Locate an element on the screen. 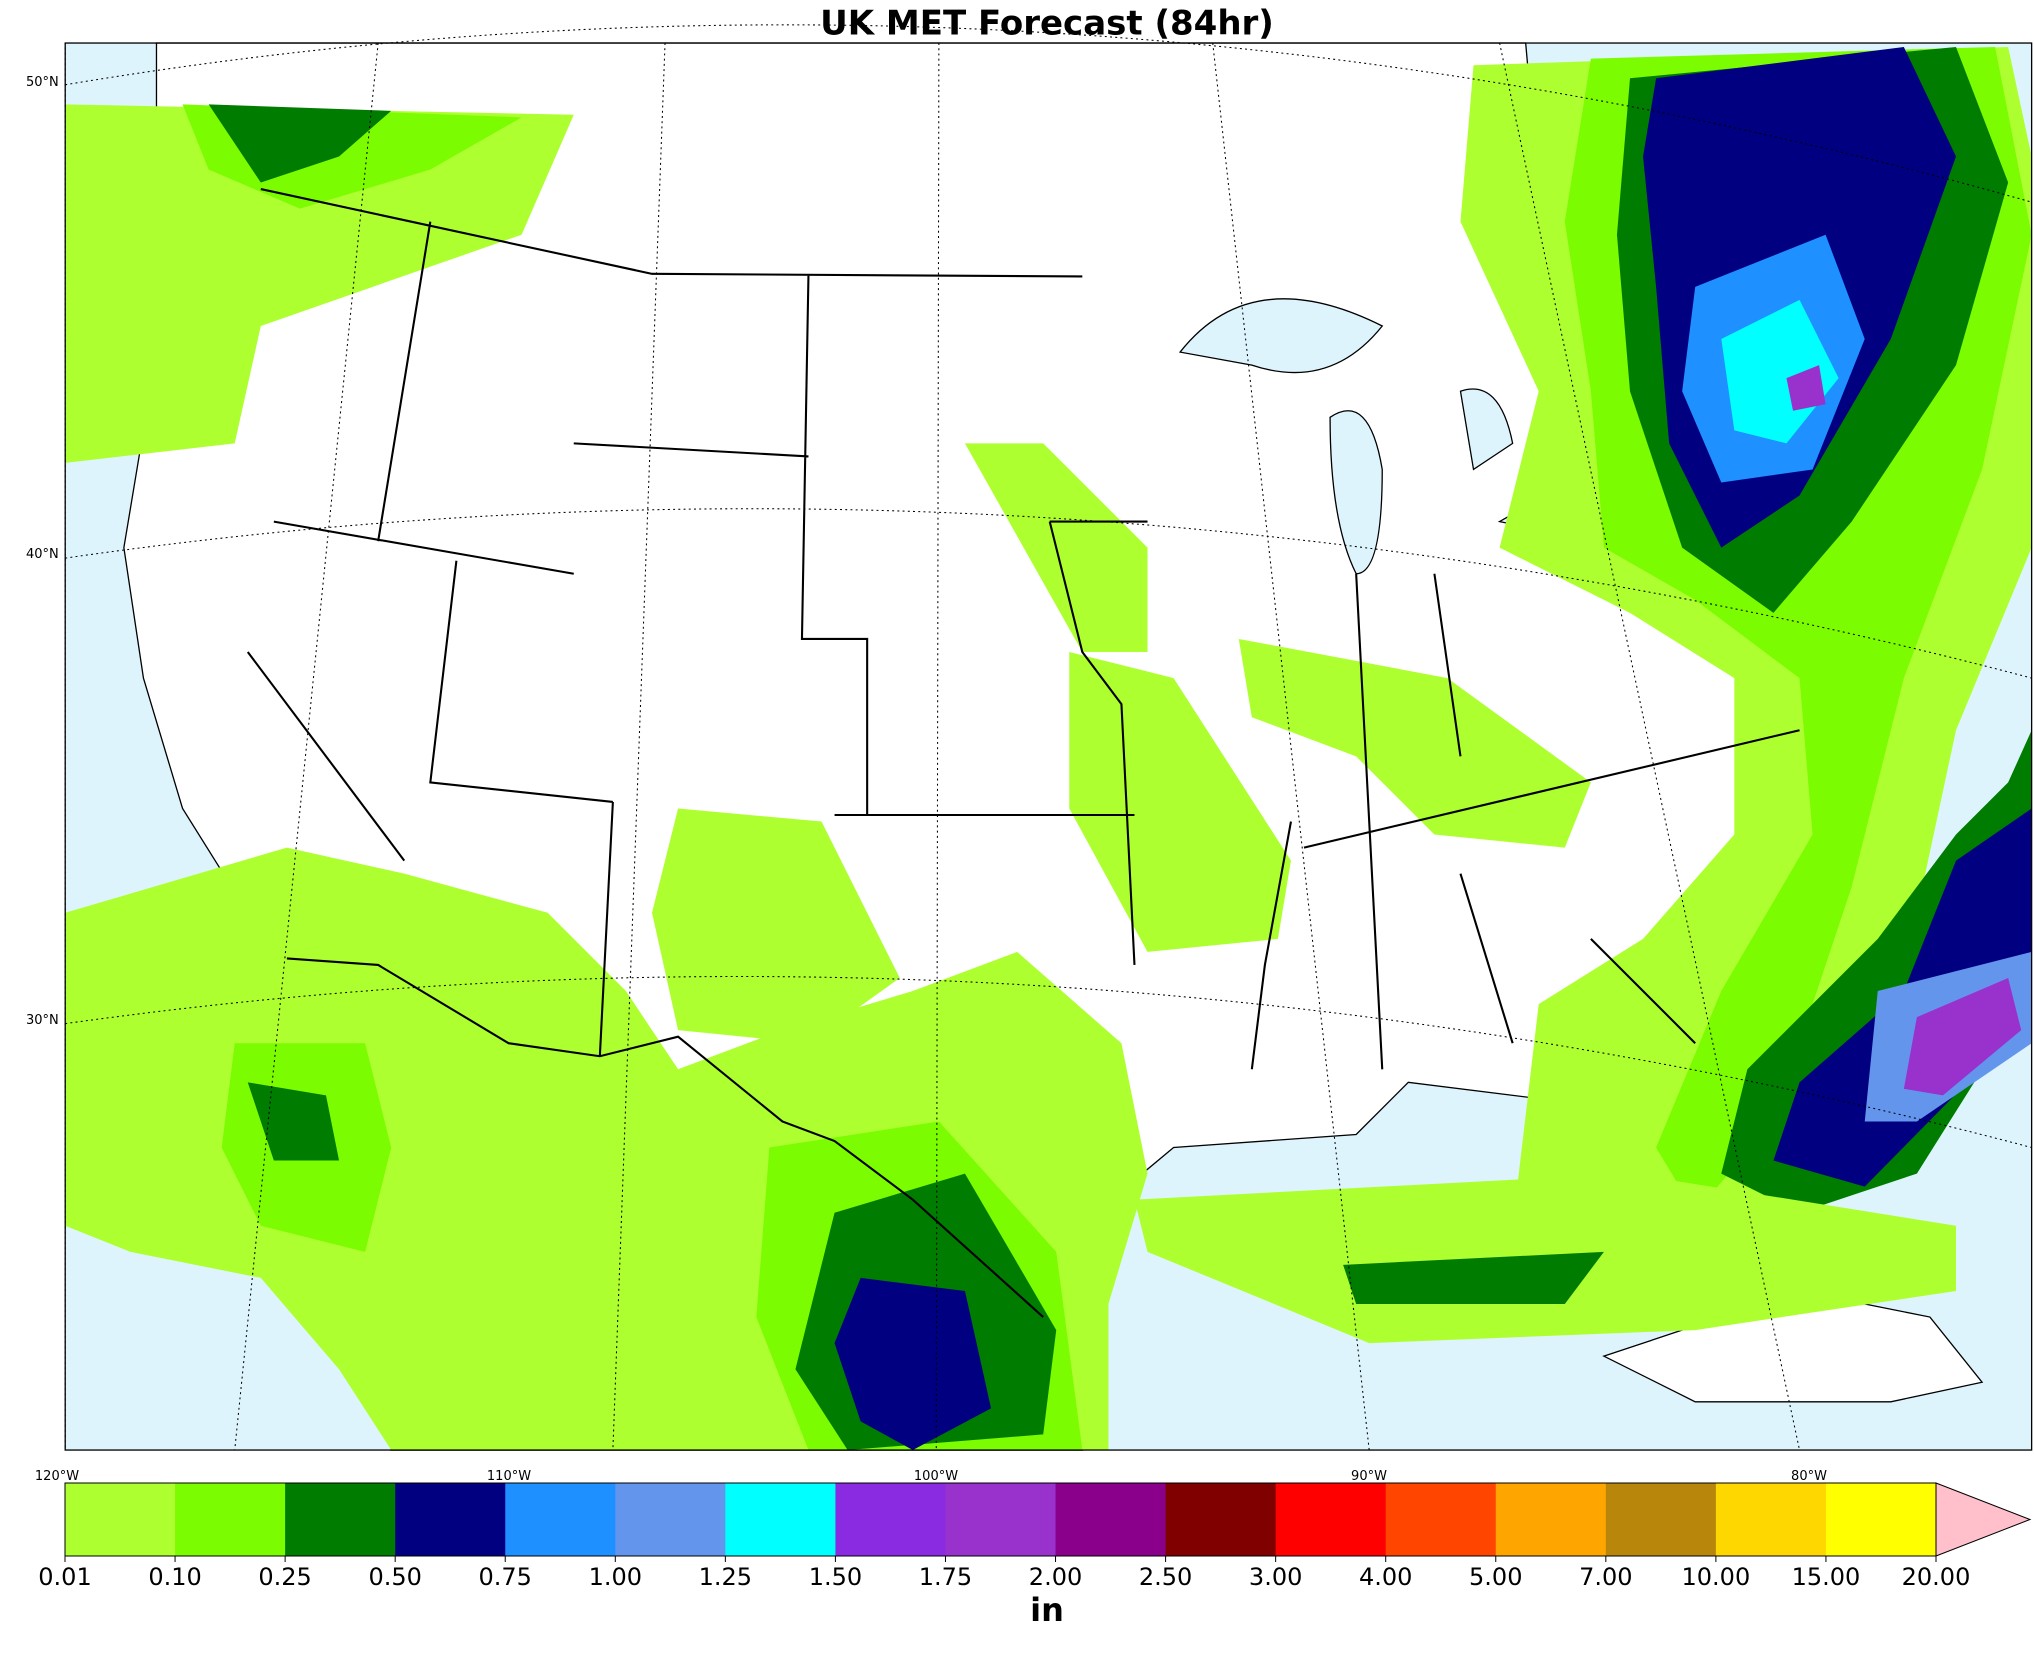  lon-label: 120°W is located at coordinates (57, 1476).